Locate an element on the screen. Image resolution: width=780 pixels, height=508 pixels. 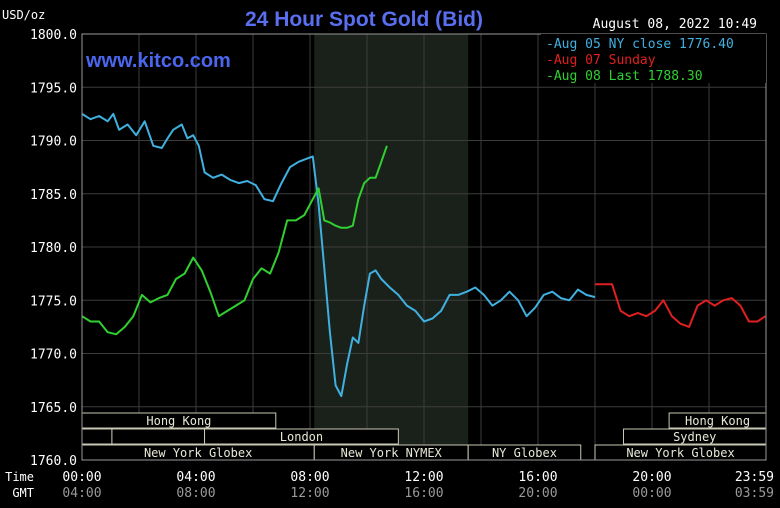
y-tick-label: 1795.0 is located at coordinates (53, 88).